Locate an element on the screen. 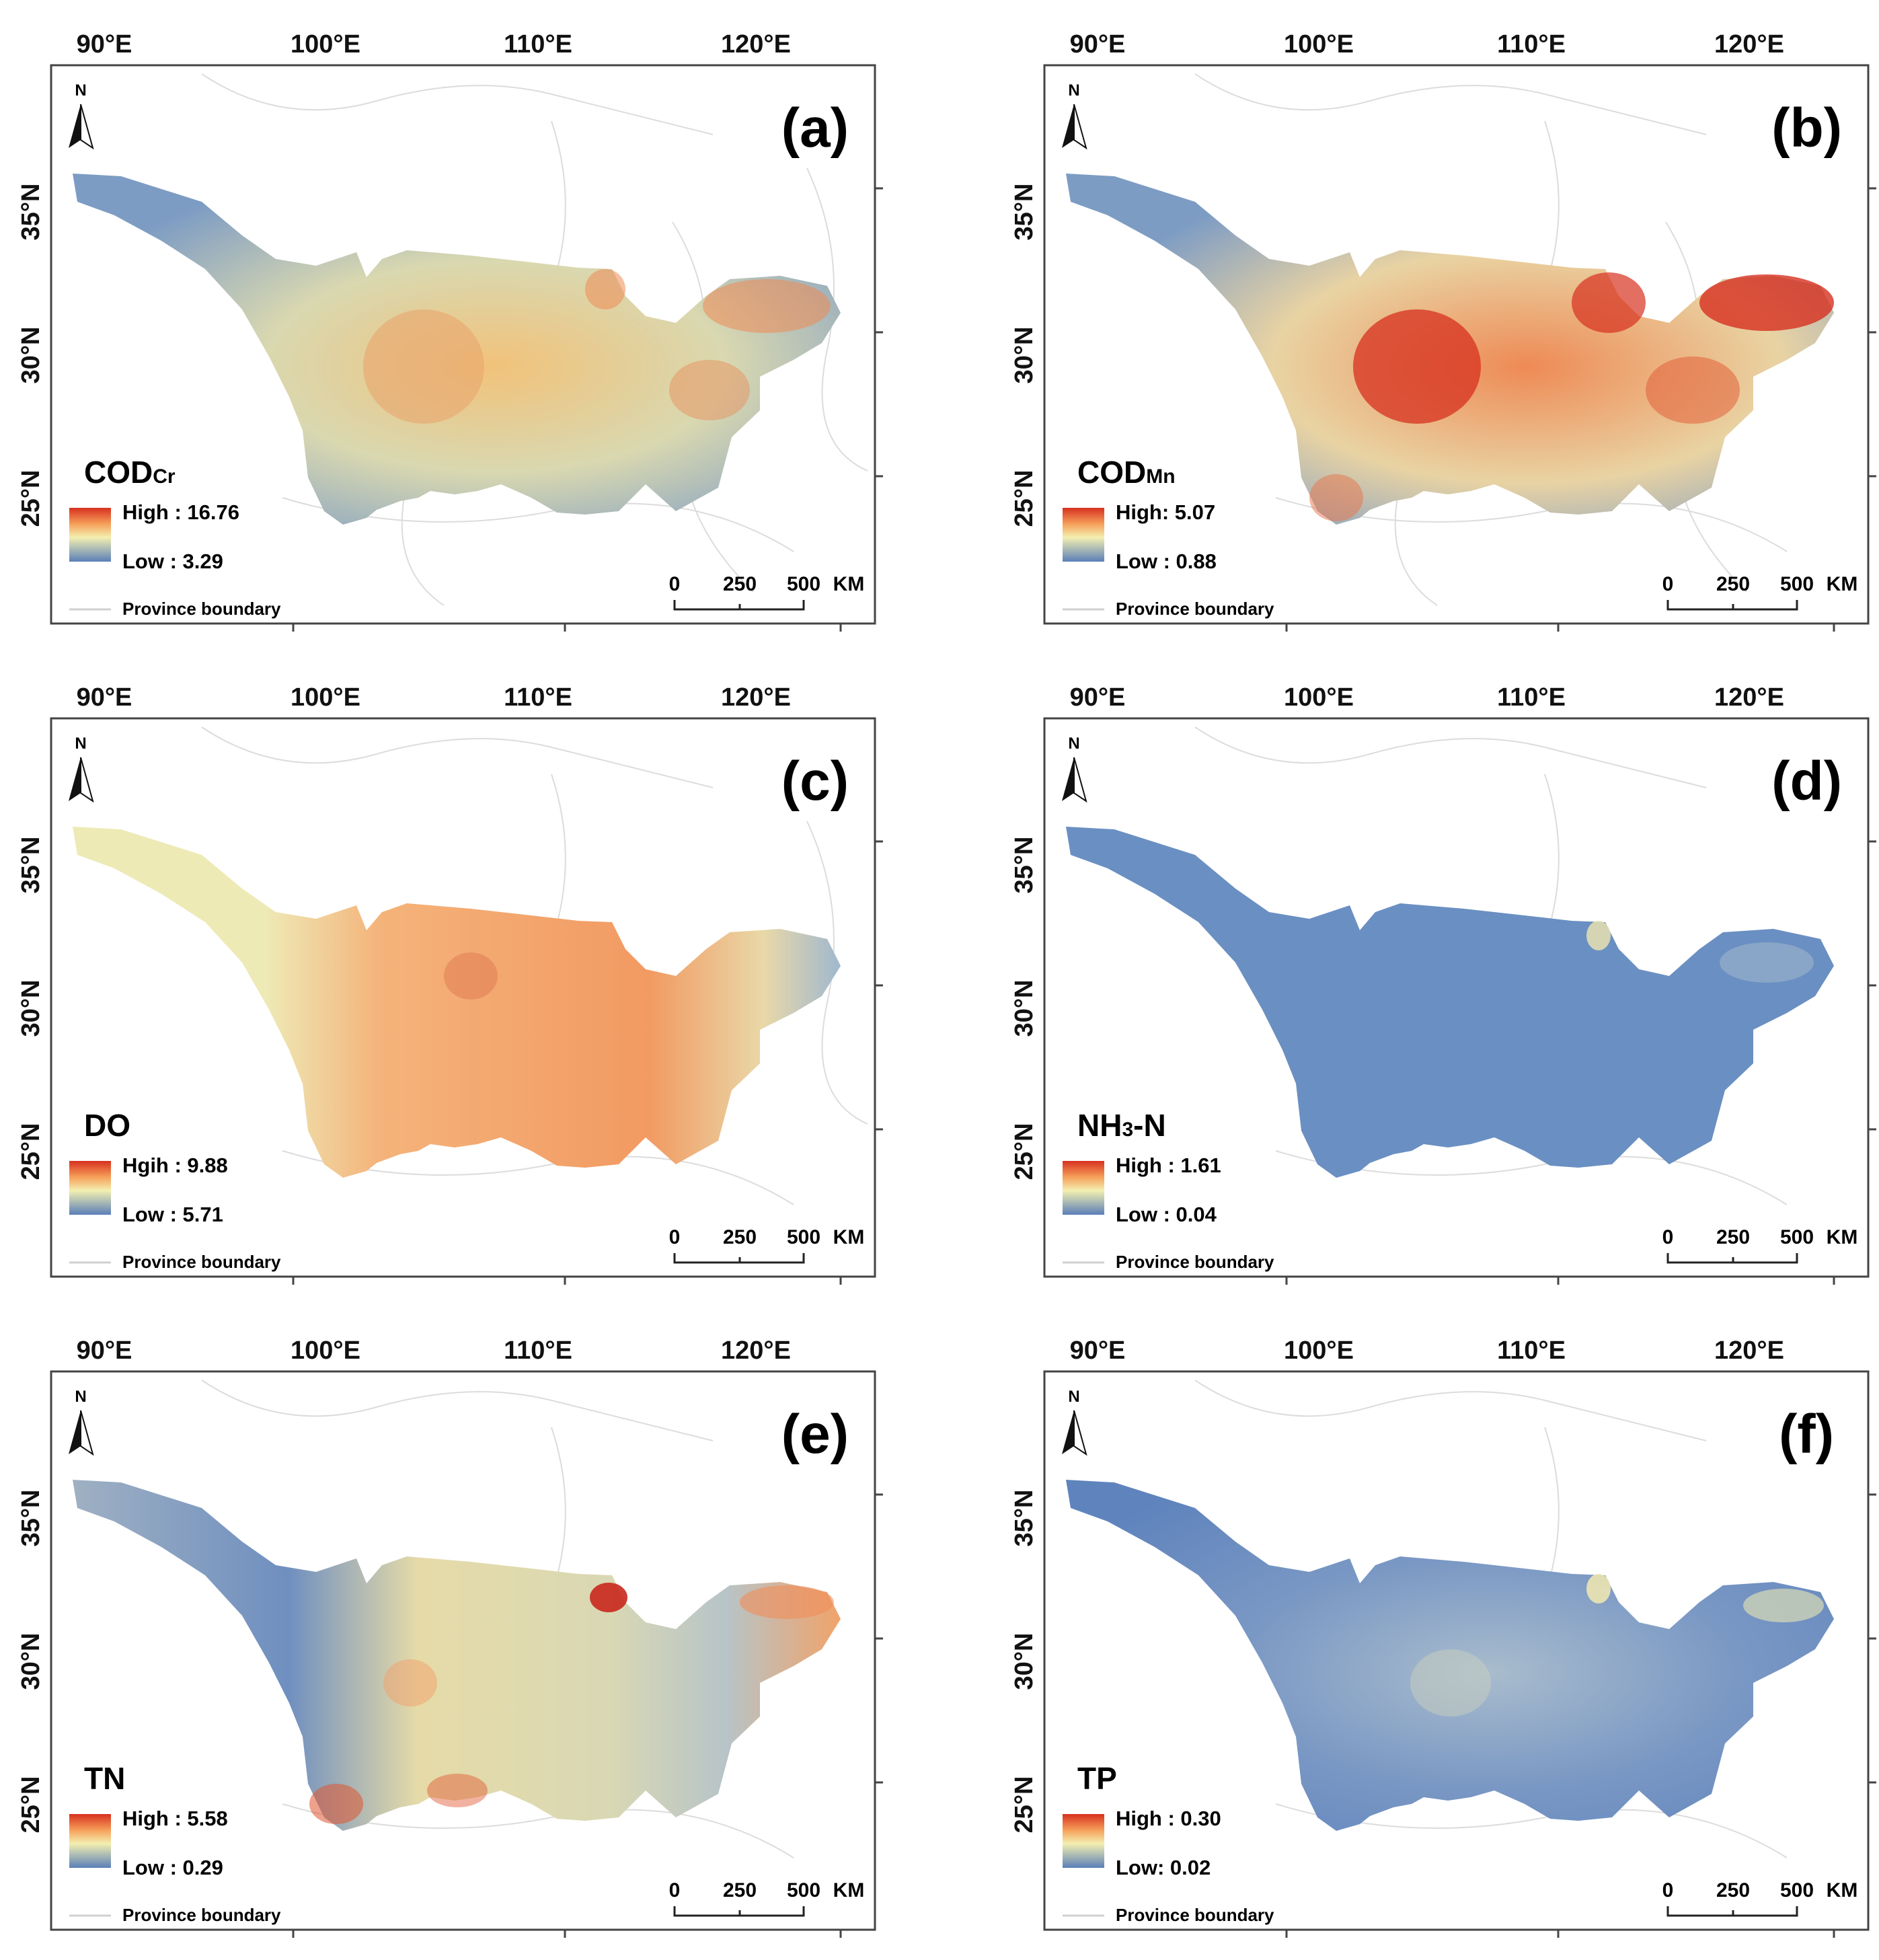 This screenshot has height=1960, width=1879. legend-param: TN is located at coordinates (104, 1778).